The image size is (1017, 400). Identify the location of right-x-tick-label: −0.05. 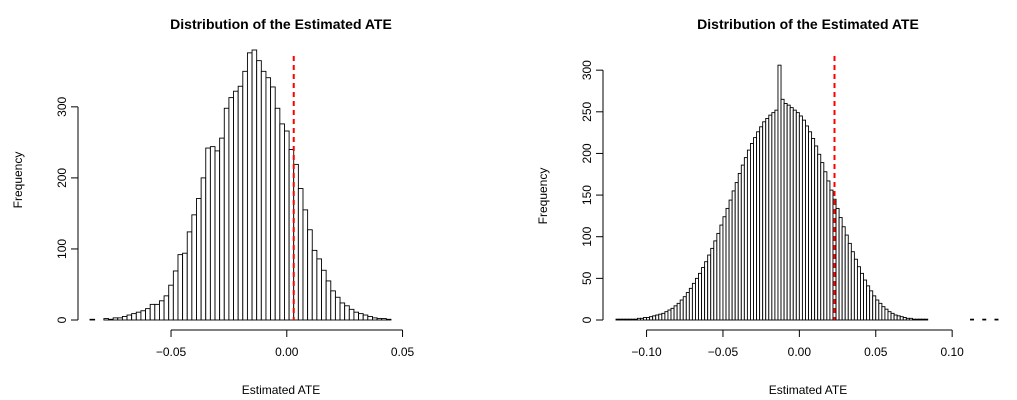
(723, 352).